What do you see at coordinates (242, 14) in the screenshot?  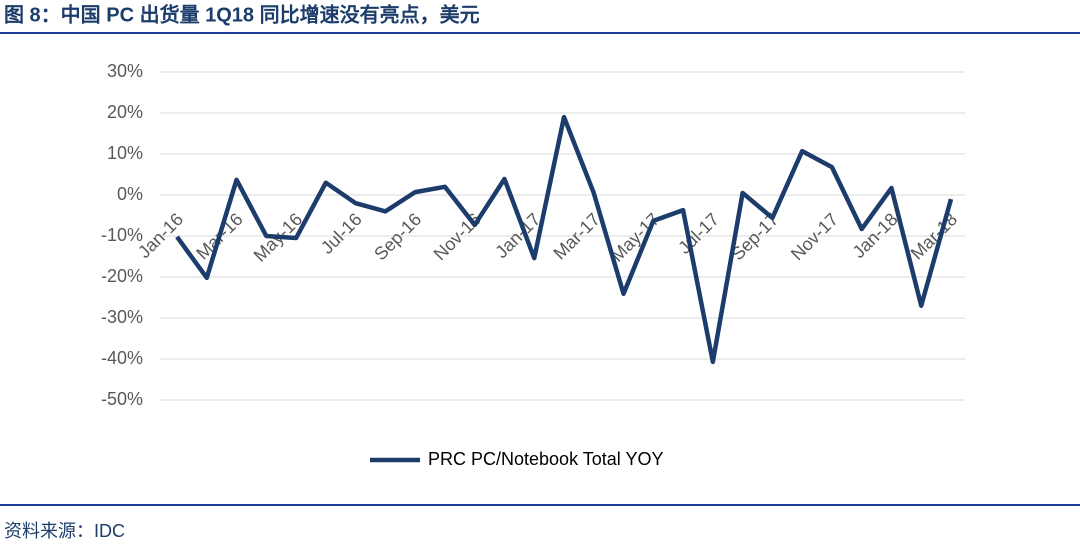 I see `chart-title: 图 8：中国 PC 出货量 1Q18 同比增速没有亮点，美元` at bounding box center [242, 14].